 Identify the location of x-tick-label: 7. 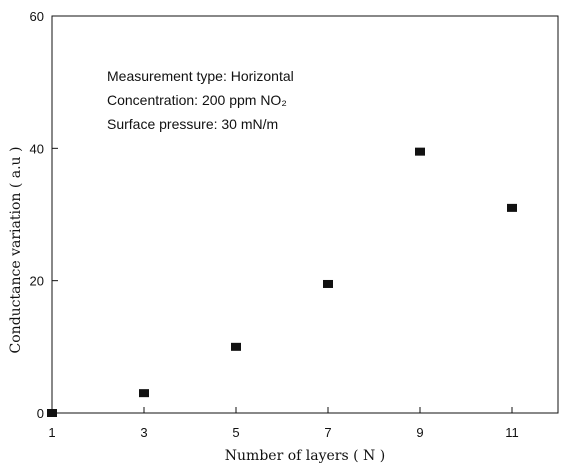
(327, 432).